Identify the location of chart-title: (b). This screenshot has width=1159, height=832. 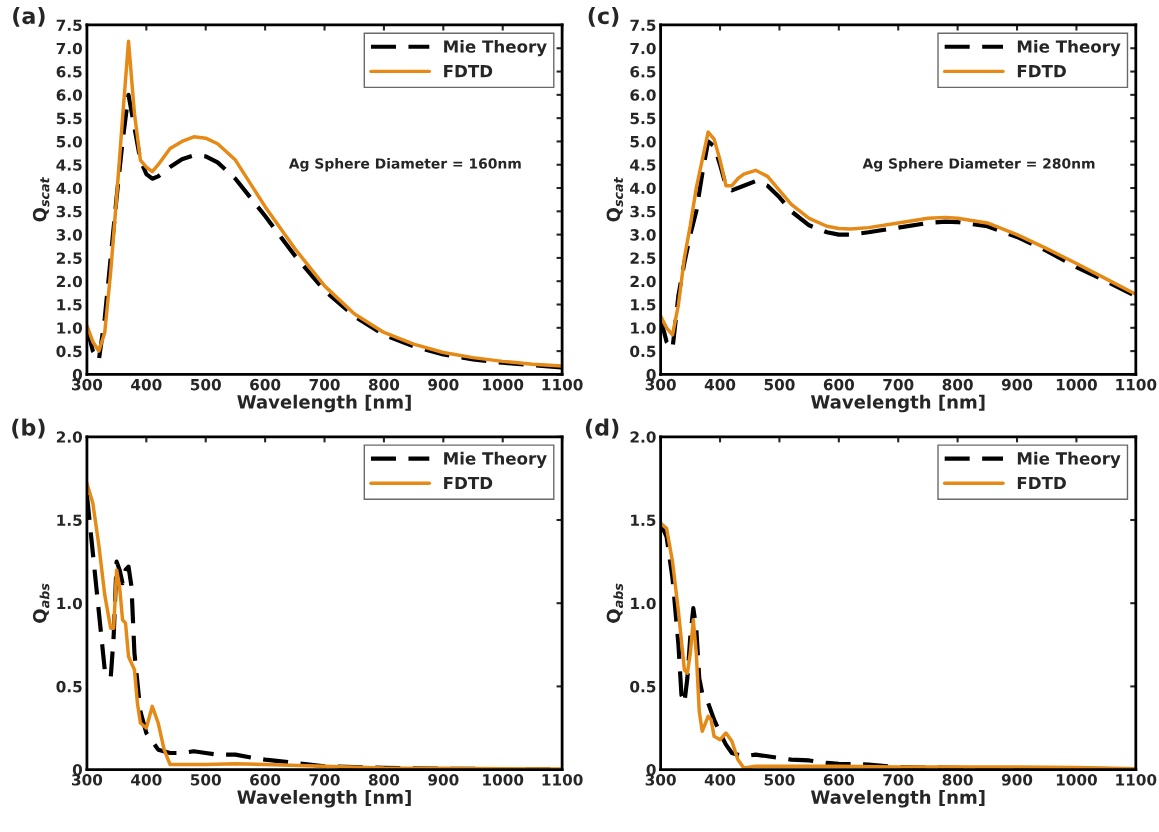
(28, 428).